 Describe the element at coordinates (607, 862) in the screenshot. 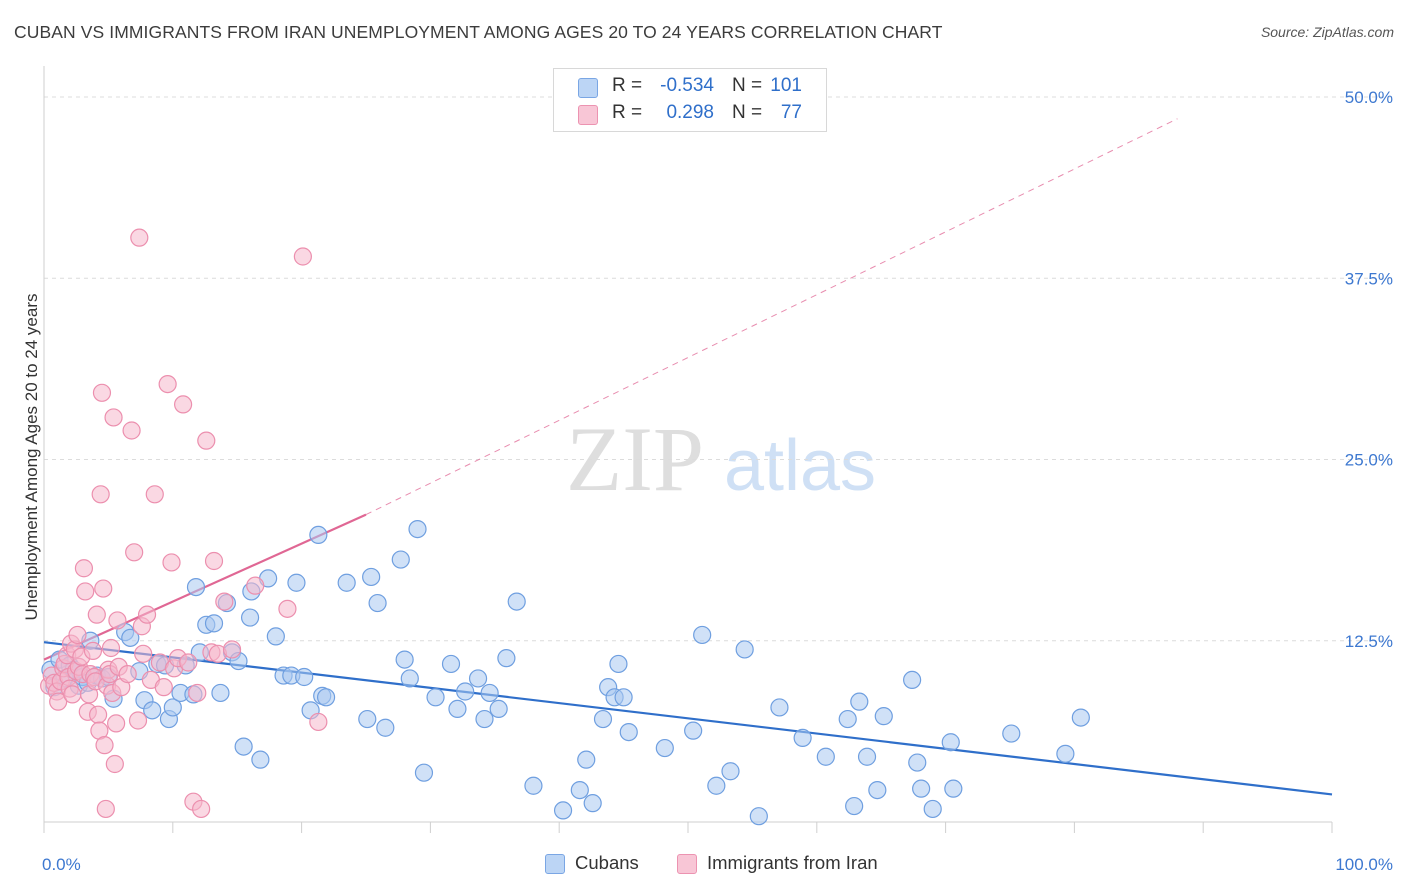

I see `bottom-legend-label-cubans: Cubans` at that location.